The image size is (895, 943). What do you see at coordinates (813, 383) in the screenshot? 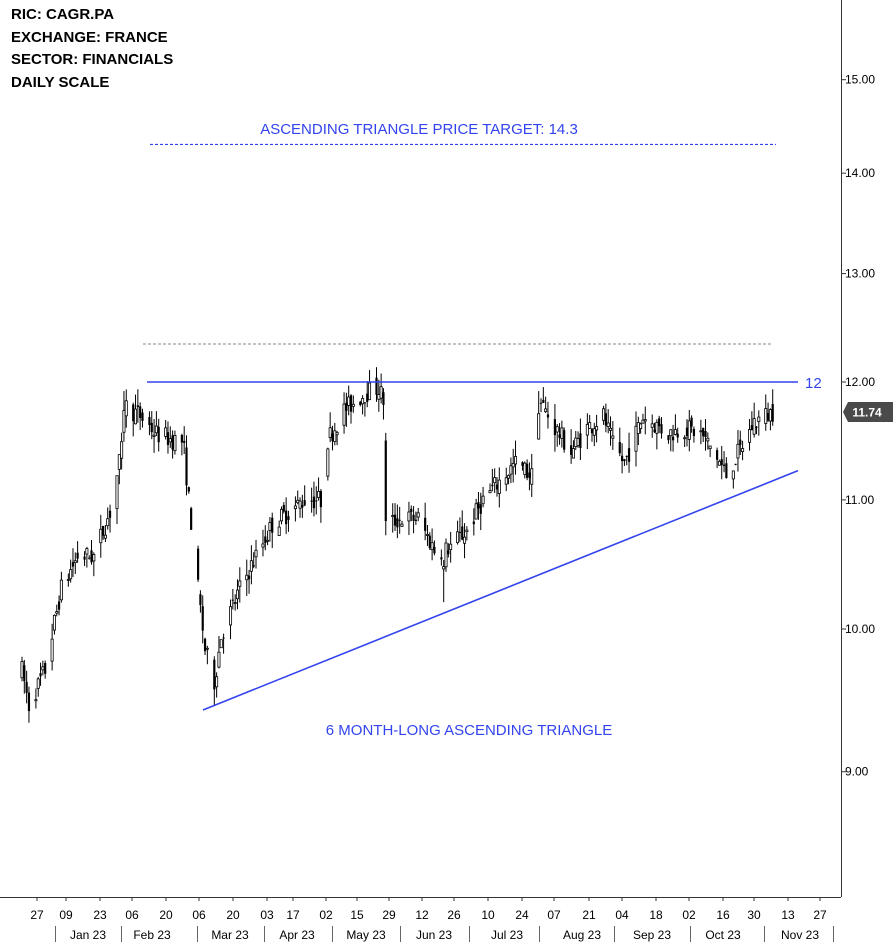
I see `resistance-label: 12` at bounding box center [813, 383].